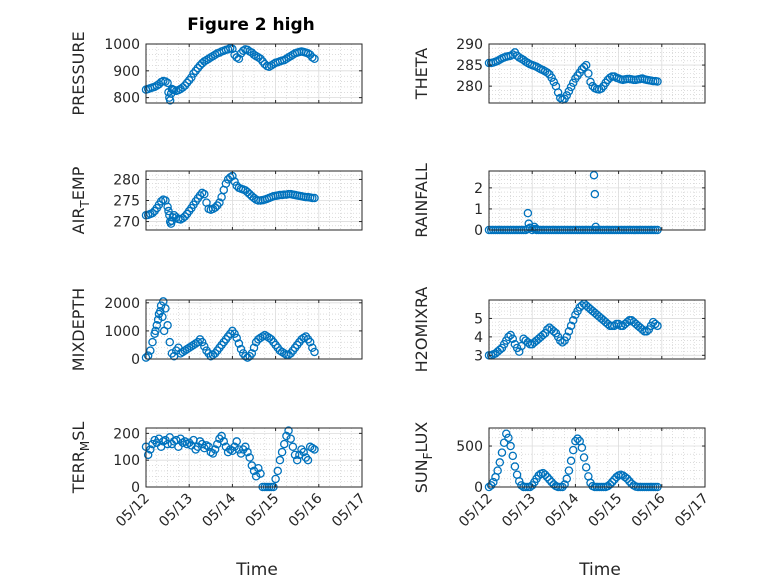 This screenshot has height=583, width=778. I want to click on x-tick-label: 05/12, so click(133, 511).